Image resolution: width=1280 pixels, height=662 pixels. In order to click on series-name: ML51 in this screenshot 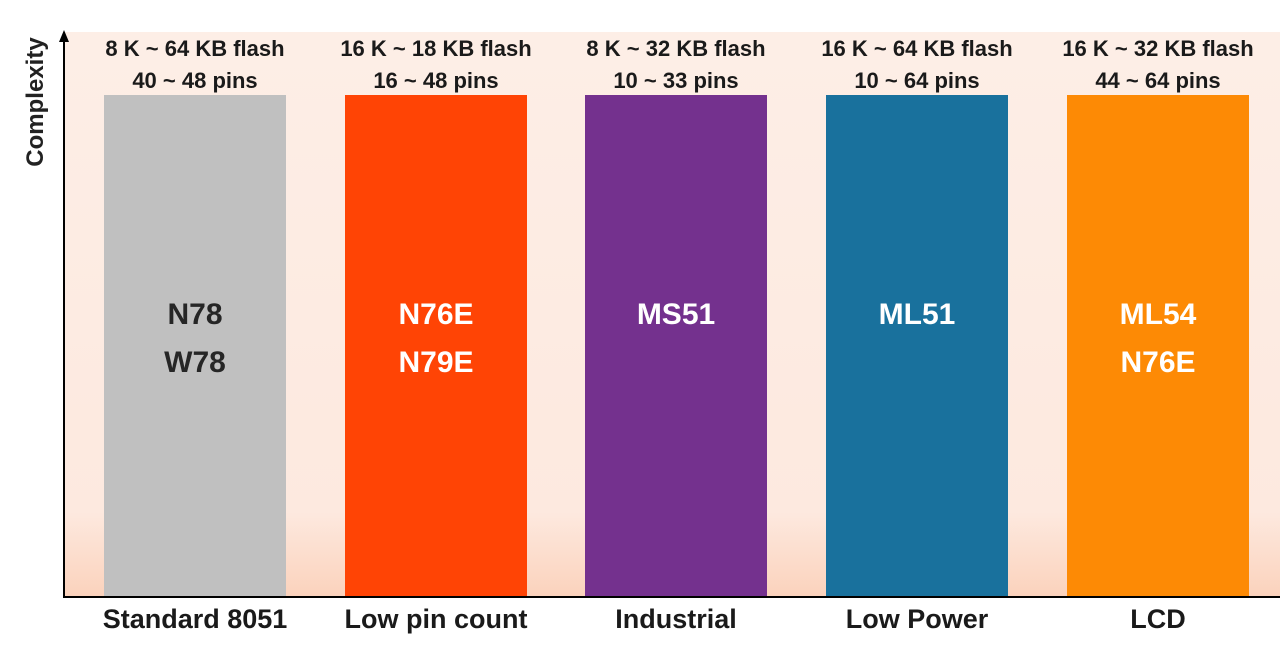, I will do `click(917, 314)`.